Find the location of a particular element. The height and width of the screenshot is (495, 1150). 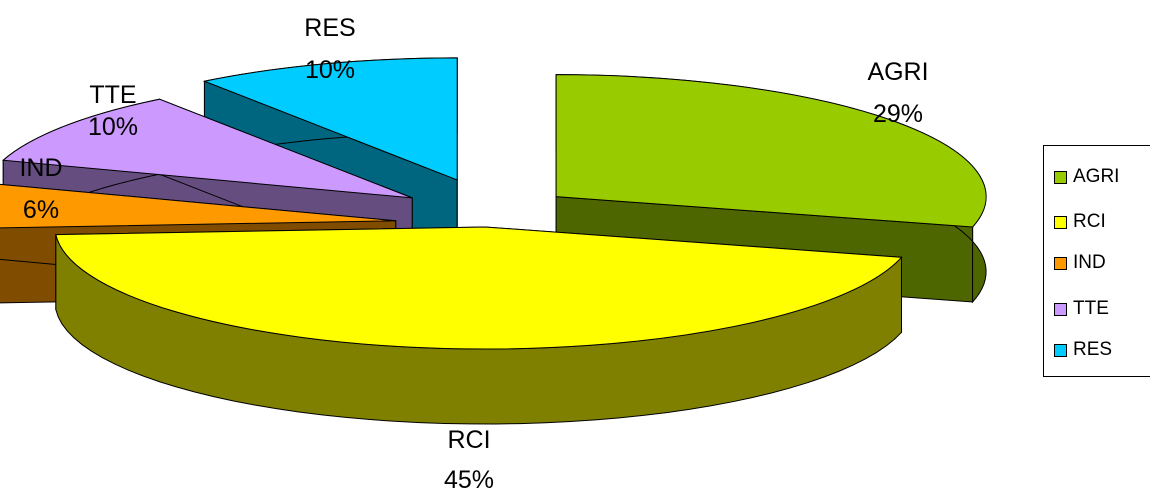

slice-tte-top is located at coordinates (207, 148).